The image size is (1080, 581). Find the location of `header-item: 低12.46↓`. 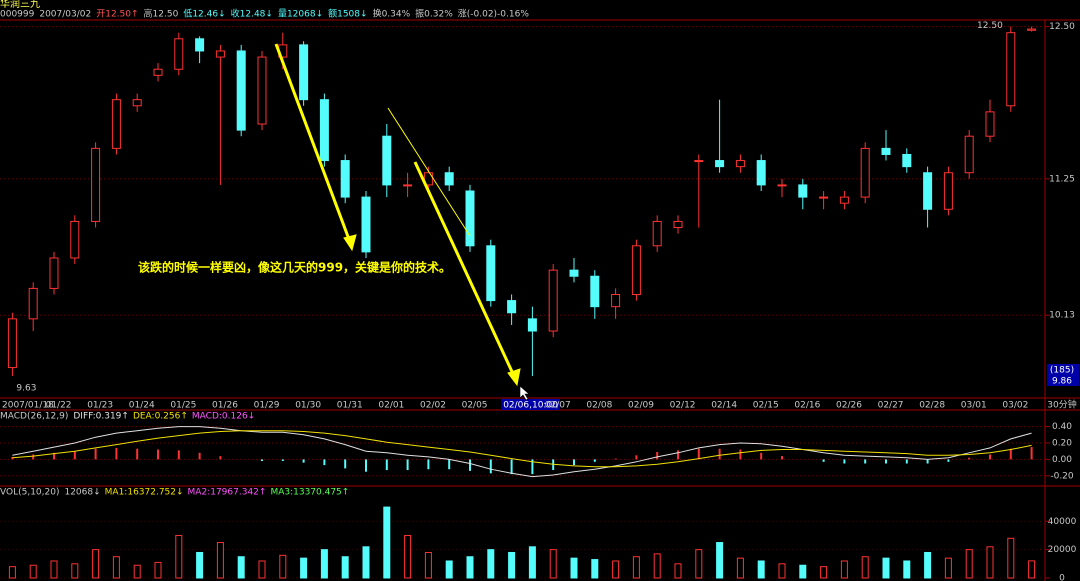

header-item: 低12.46↓ is located at coordinates (204, 14).